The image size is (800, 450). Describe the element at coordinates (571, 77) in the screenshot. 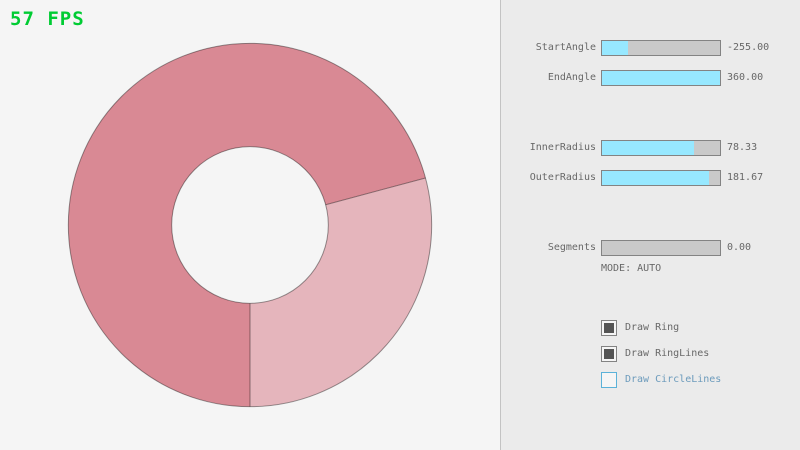

I see `slider-label-end-angle: EndAngle` at that location.